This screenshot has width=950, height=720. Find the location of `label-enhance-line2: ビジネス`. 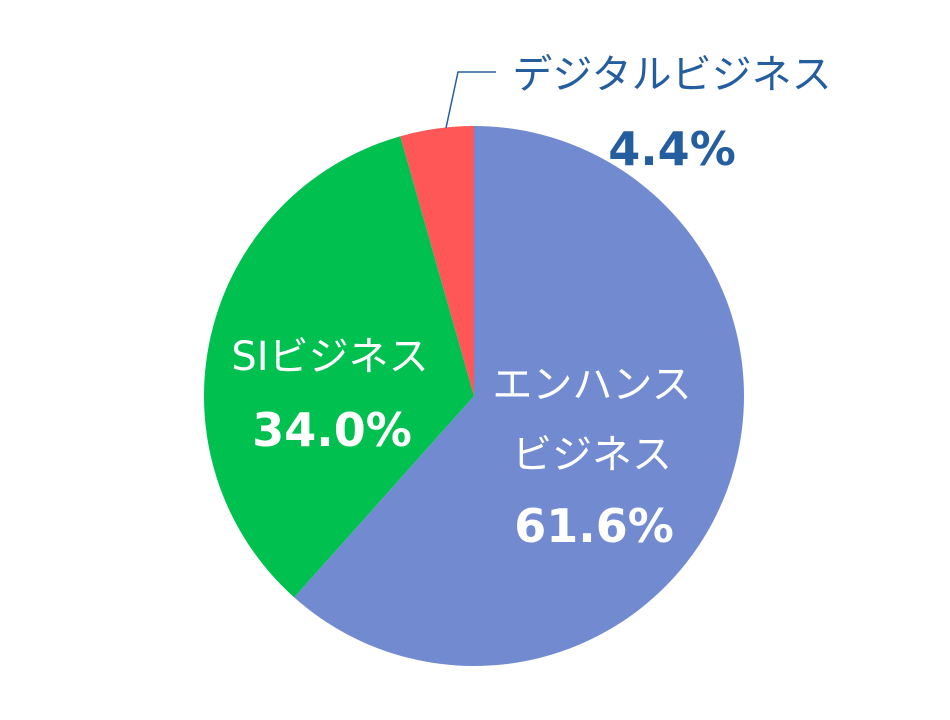

label-enhance-line2: ビジネス is located at coordinates (592, 455).